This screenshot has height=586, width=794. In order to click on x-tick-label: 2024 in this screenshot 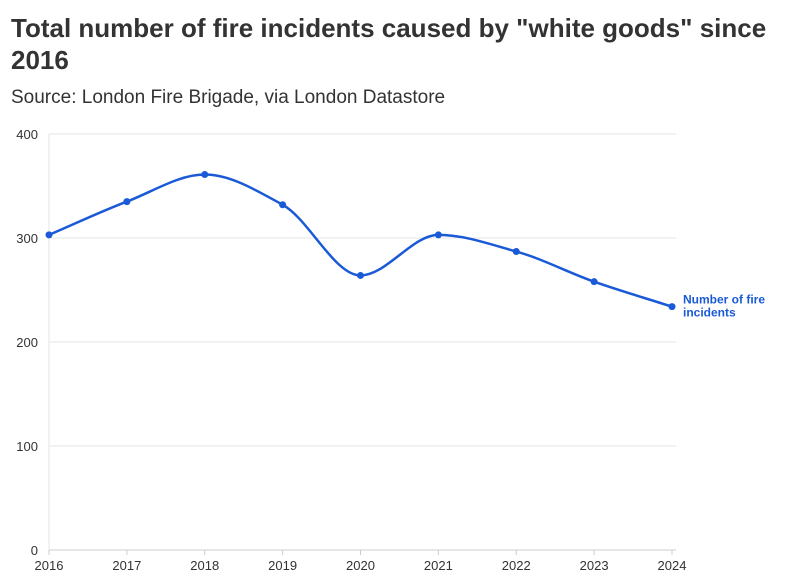, I will do `click(672, 565)`.